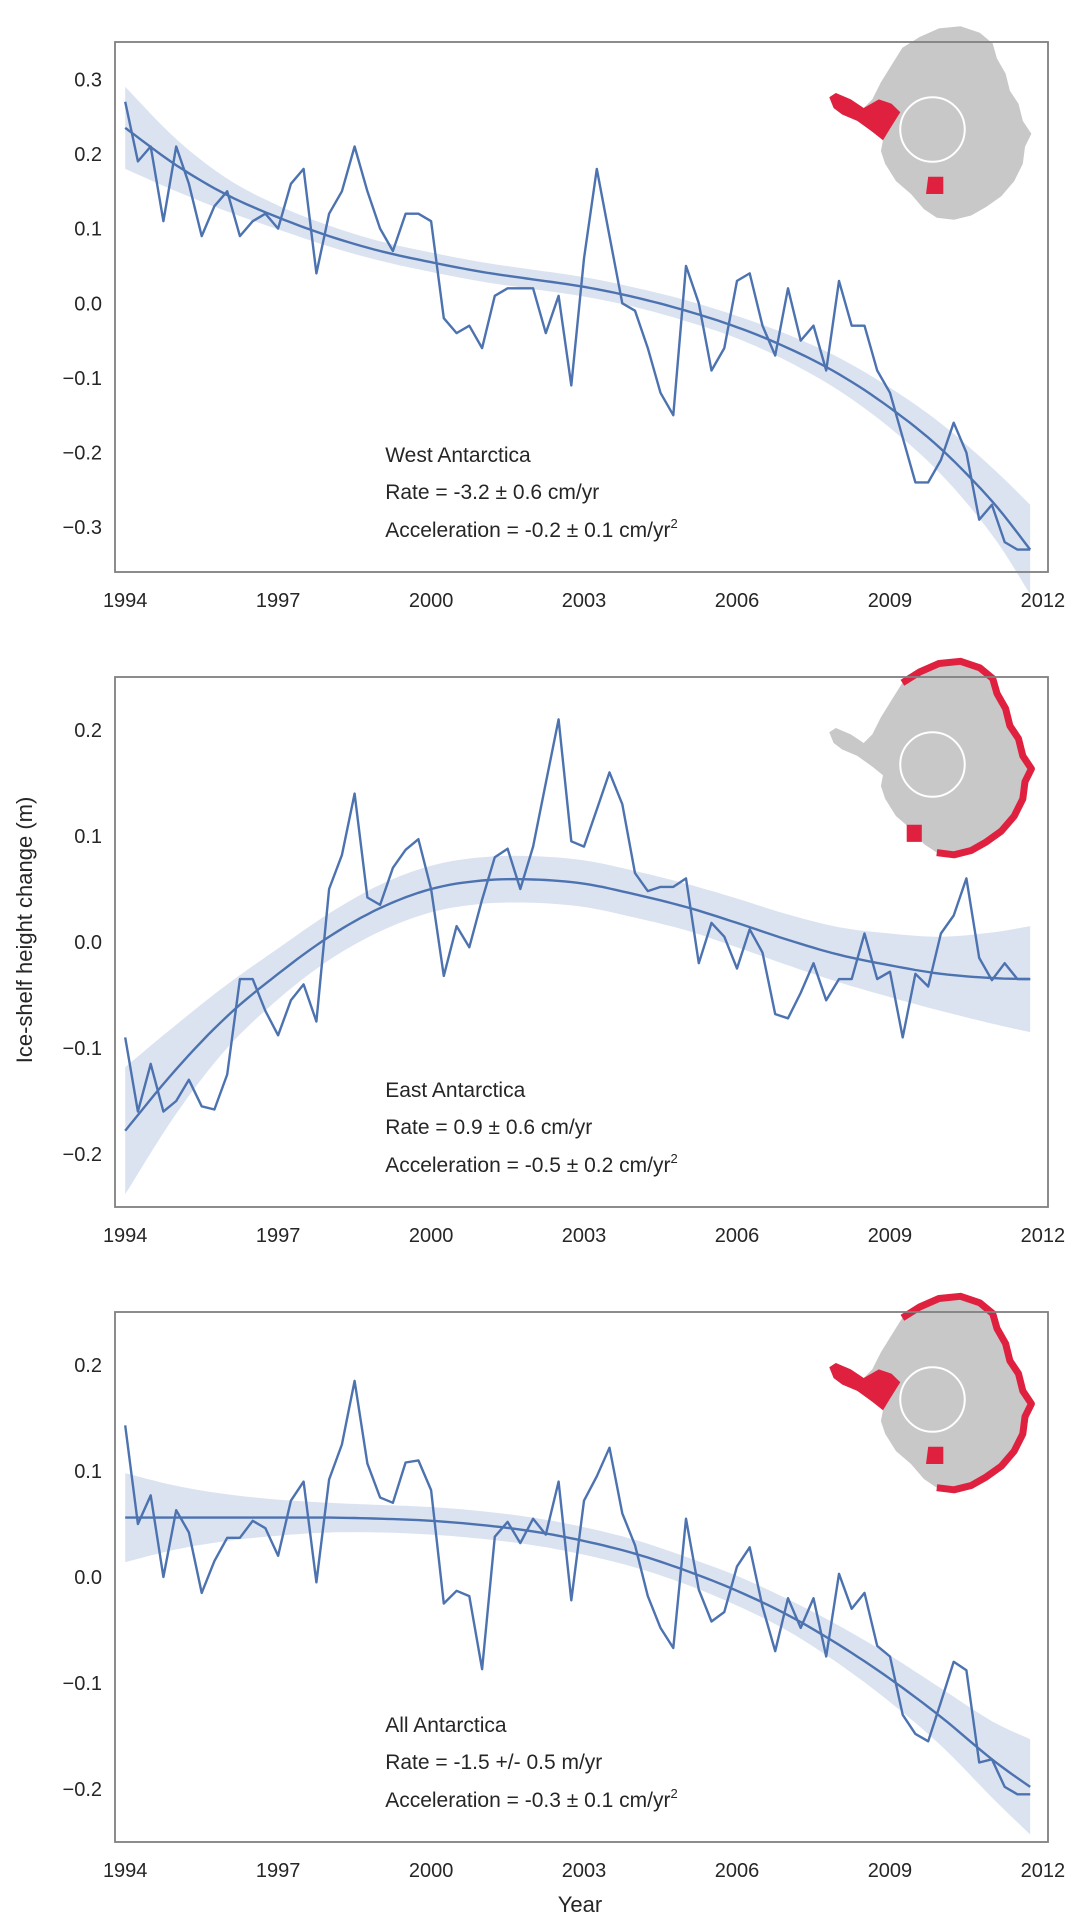  Describe the element at coordinates (473, 1800) in the screenshot. I see `annotation-acceleration-part: Acceleration = -0.3` at that location.